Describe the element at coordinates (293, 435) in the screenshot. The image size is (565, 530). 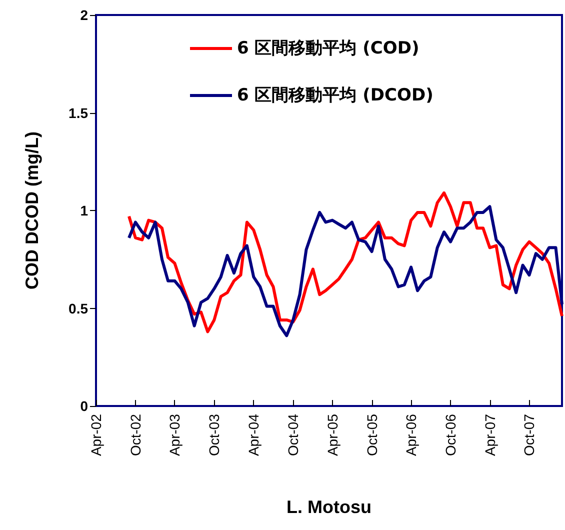
I see `x-tick-label: Oct-04` at that location.